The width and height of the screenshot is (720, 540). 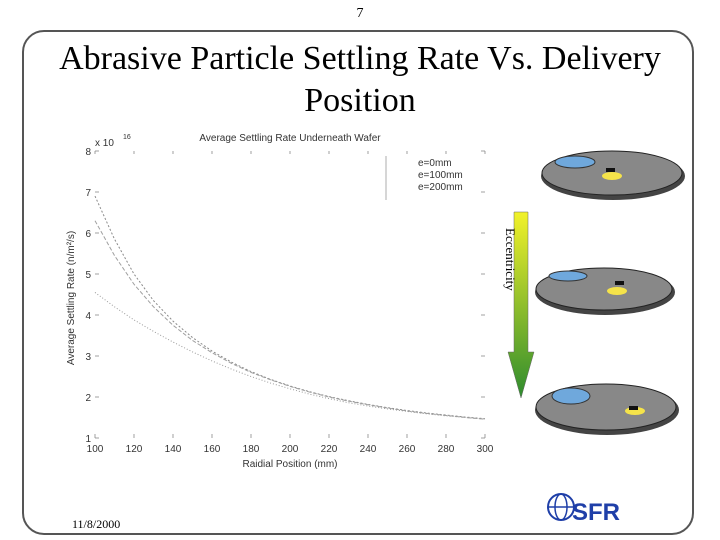 What do you see at coordinates (212, 449) in the screenshot?
I see `x-tick-label: 160` at bounding box center [212, 449].